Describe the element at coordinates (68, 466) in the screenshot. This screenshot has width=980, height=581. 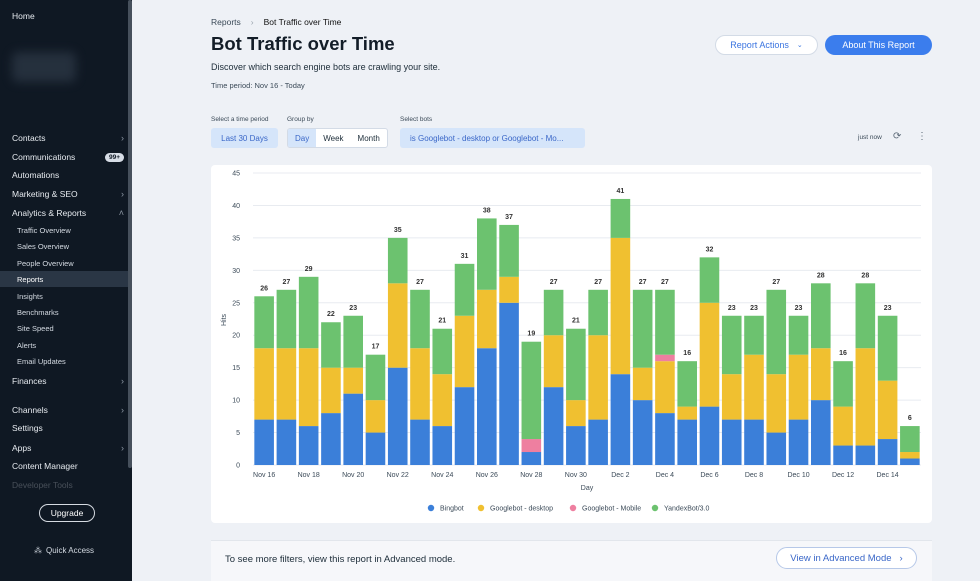
I see `sidebar-item-content-manager: Content Manager` at that location.